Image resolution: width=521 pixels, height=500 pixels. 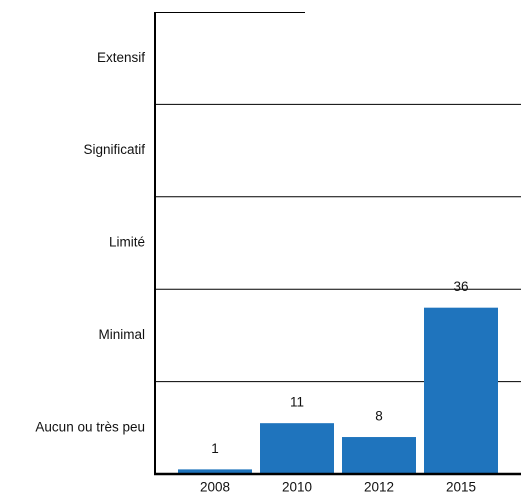 I want to click on value-label: 1, so click(x=215, y=448).